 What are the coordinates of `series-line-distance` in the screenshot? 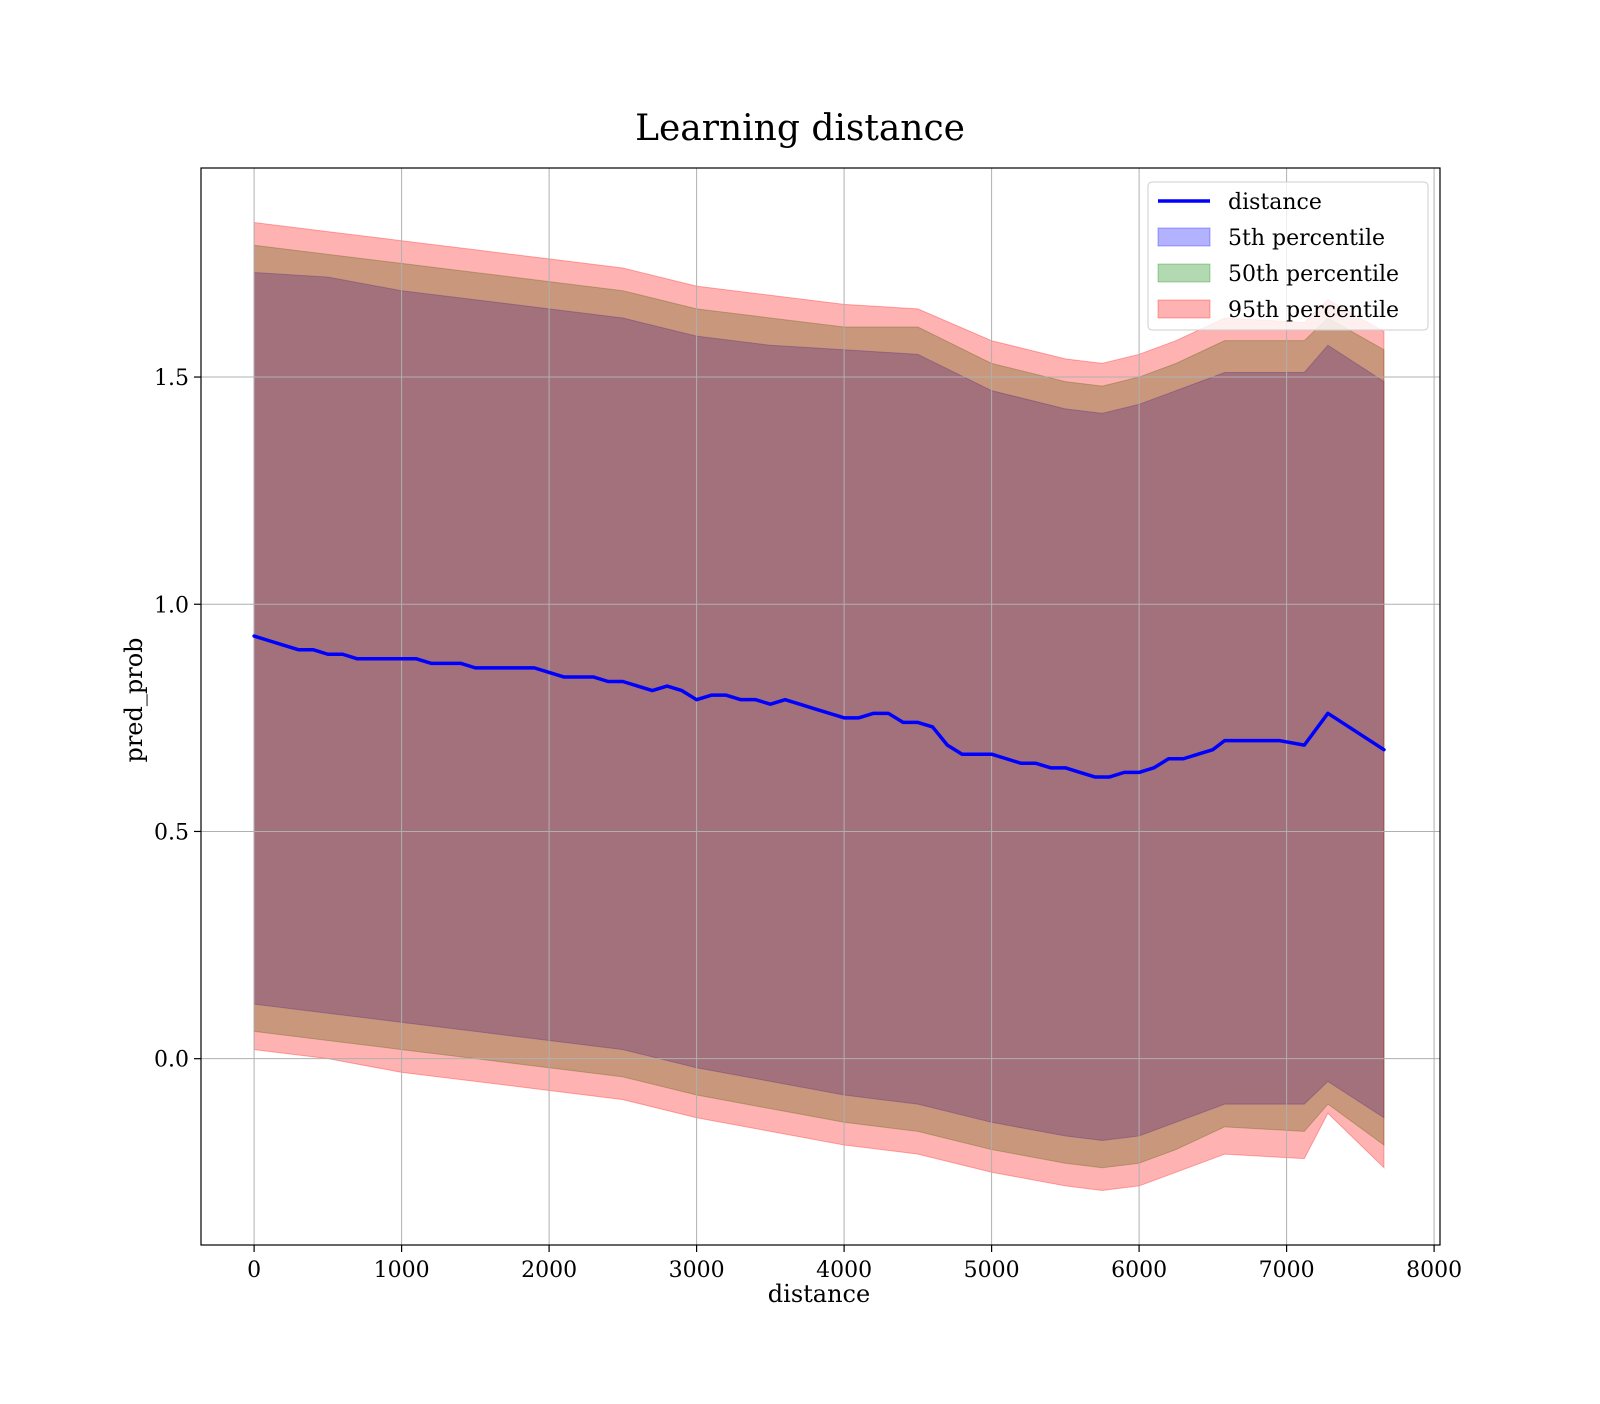 It's located at (819, 706).